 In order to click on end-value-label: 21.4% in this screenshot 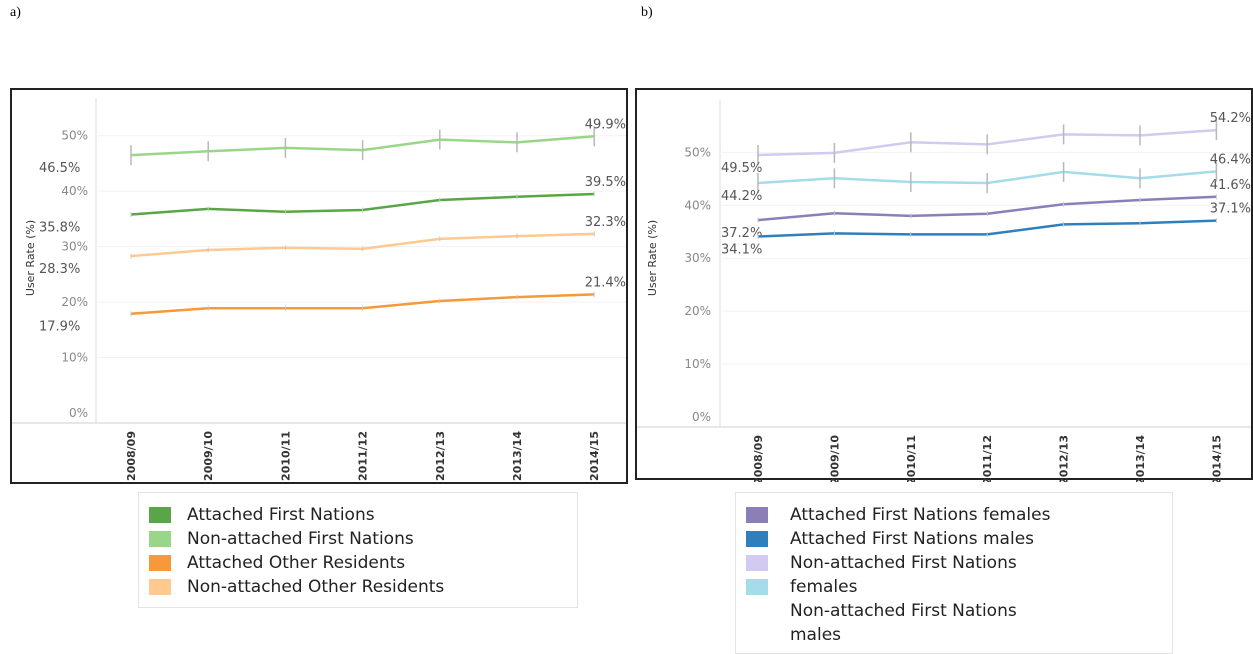, I will do `click(605, 282)`.